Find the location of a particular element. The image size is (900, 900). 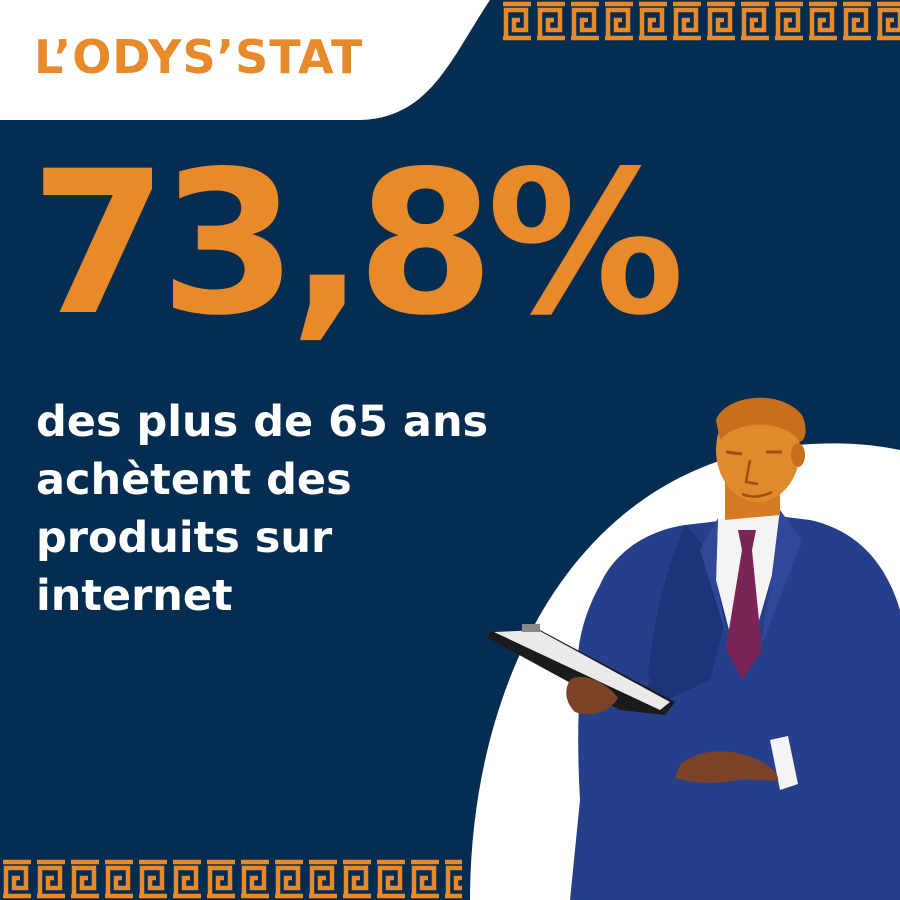

caption-line: des plus de 65 ans is located at coordinates (262, 422).